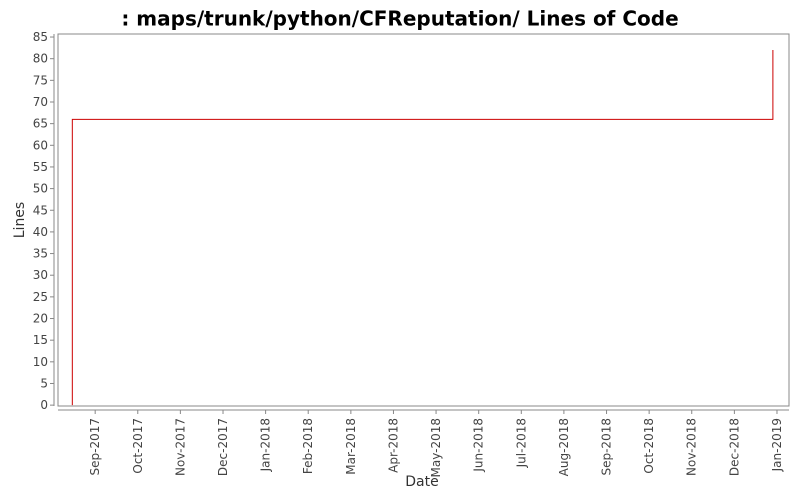 This screenshot has width=800, height=500. I want to click on y-tick-label: 15, so click(40, 340).